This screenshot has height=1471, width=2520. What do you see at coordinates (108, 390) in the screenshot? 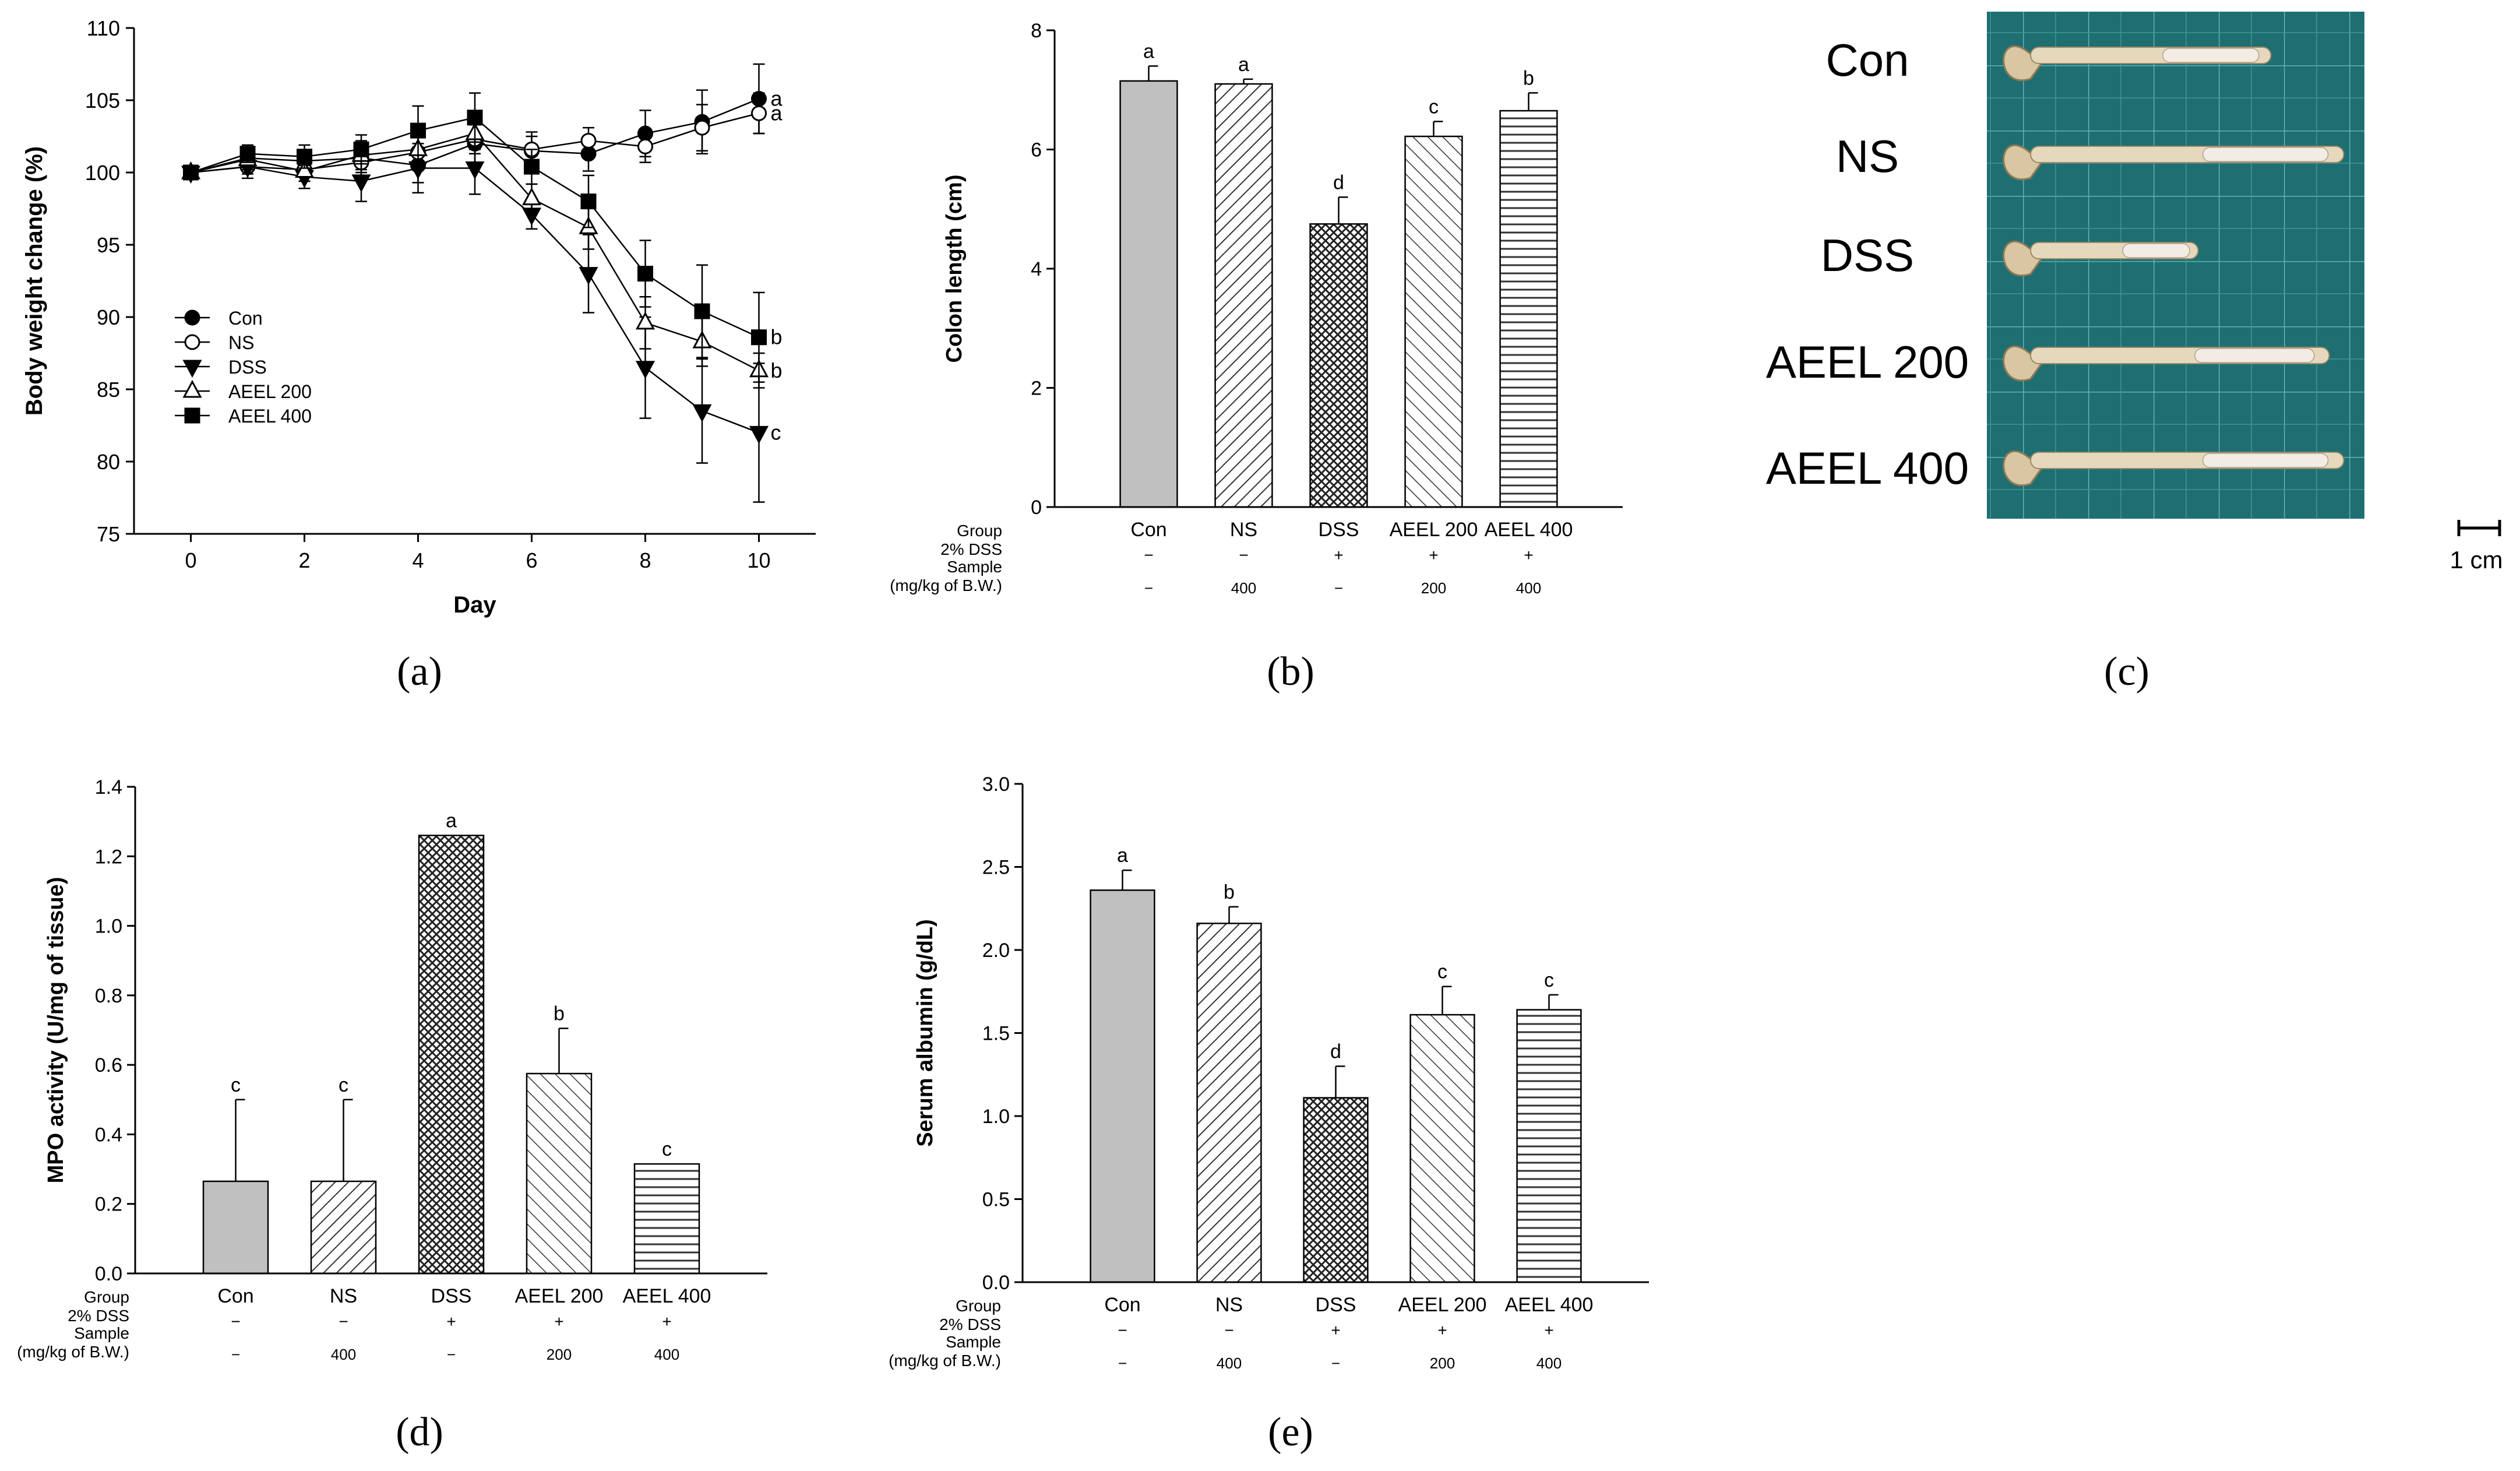
I see `y-tick-label: 85` at bounding box center [108, 390].